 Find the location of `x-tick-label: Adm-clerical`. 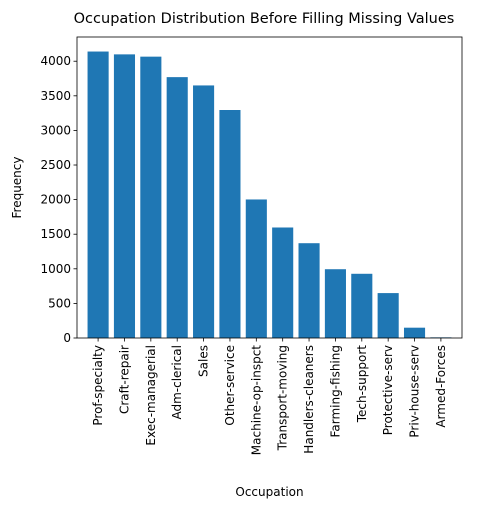

x-tick-label: Adm-clerical is located at coordinates (177, 382).